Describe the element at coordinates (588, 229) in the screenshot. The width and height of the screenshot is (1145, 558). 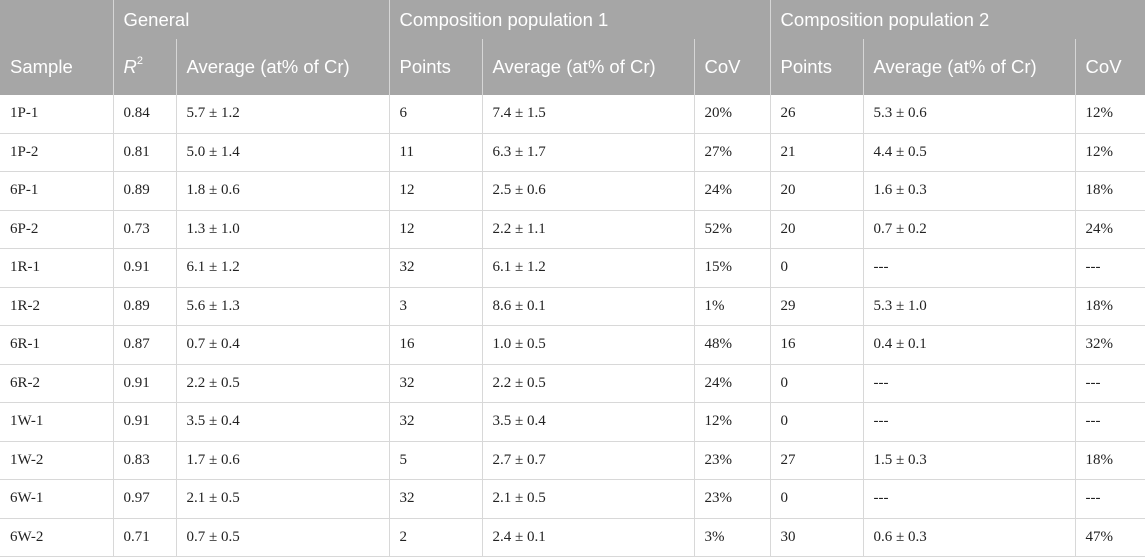
I see `cell-pop1-average: 2.2 ± 1.1` at that location.